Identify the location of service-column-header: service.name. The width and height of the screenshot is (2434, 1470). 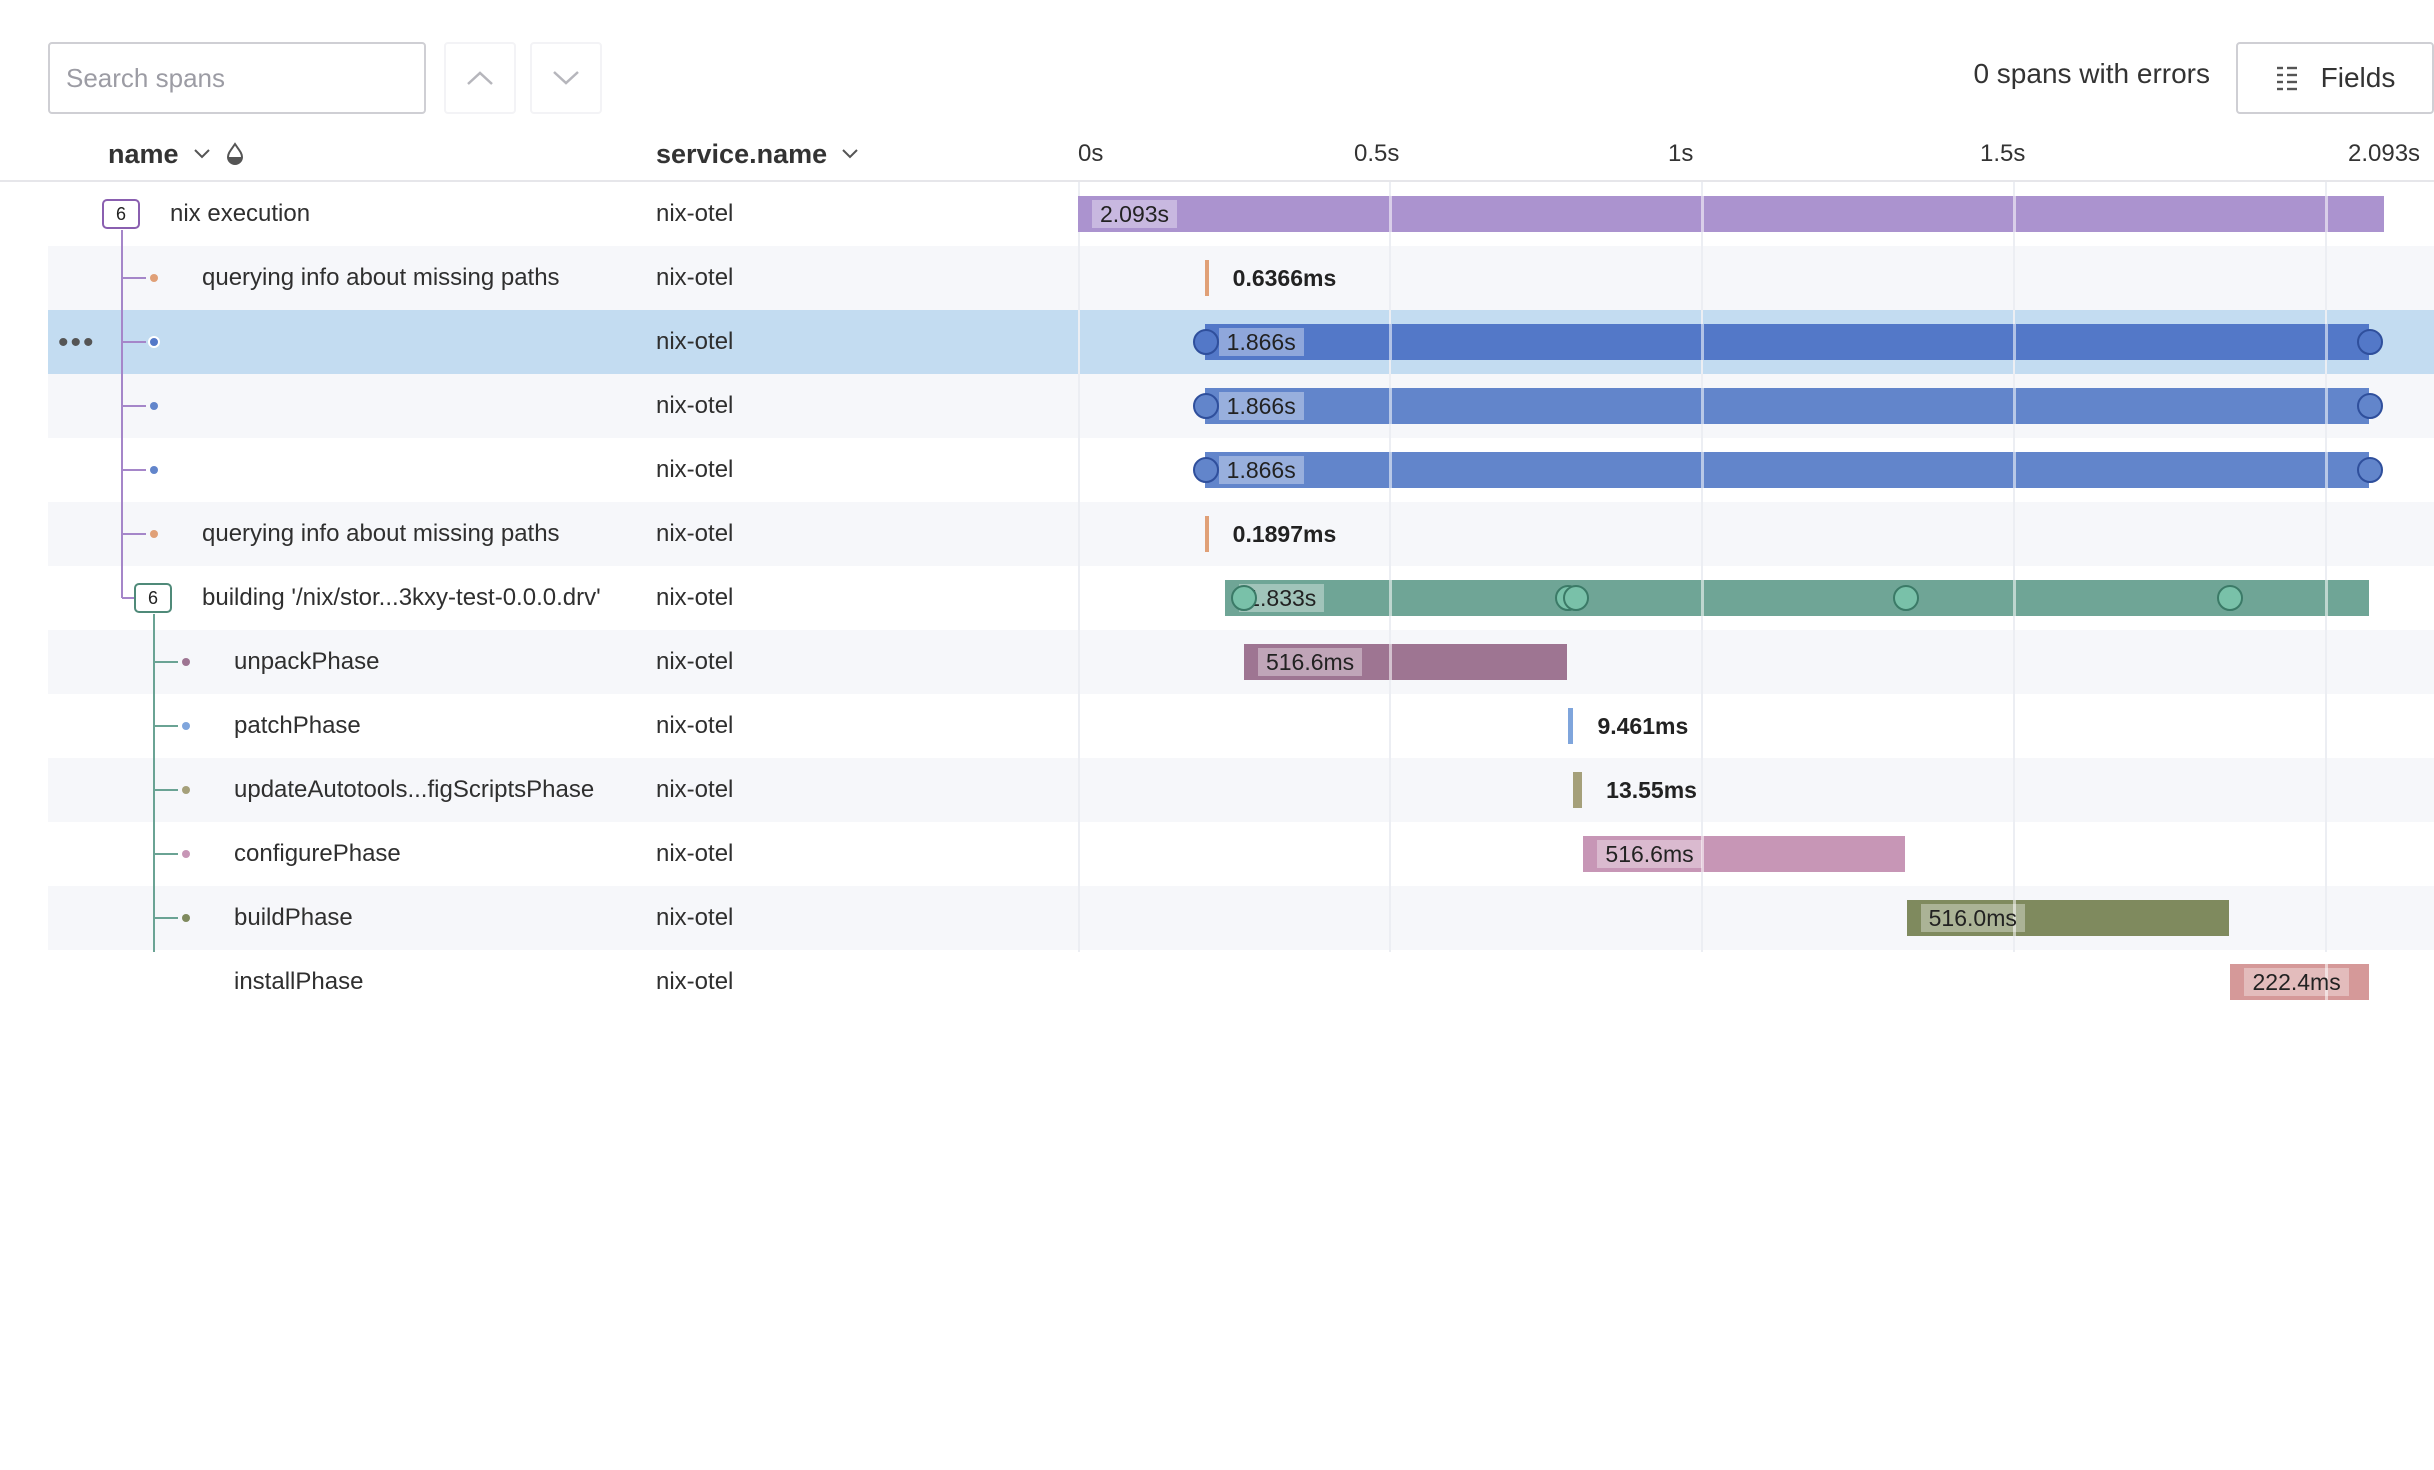
(757, 154).